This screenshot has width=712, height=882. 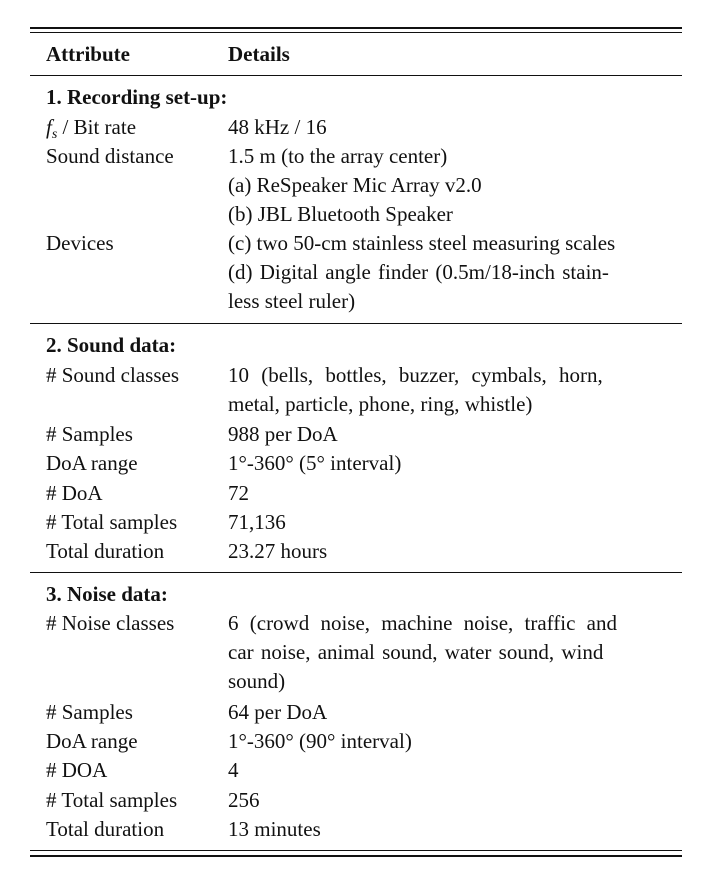 What do you see at coordinates (292, 301) in the screenshot?
I see `detail-line: less steel ruler)` at bounding box center [292, 301].